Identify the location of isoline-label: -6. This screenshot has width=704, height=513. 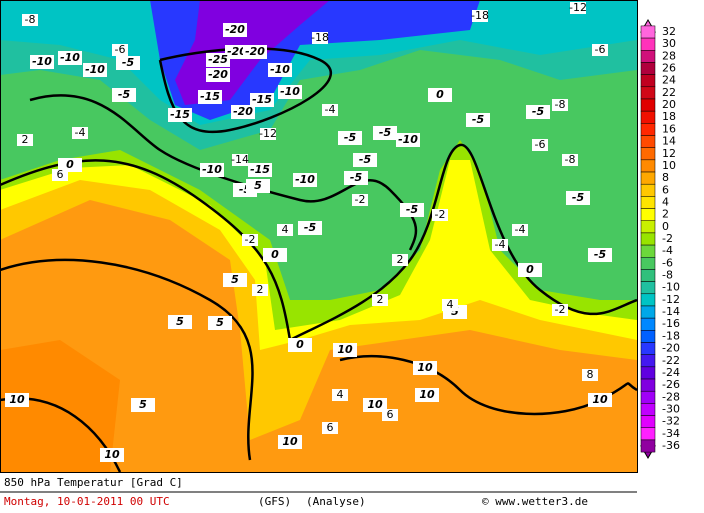
(540, 144).